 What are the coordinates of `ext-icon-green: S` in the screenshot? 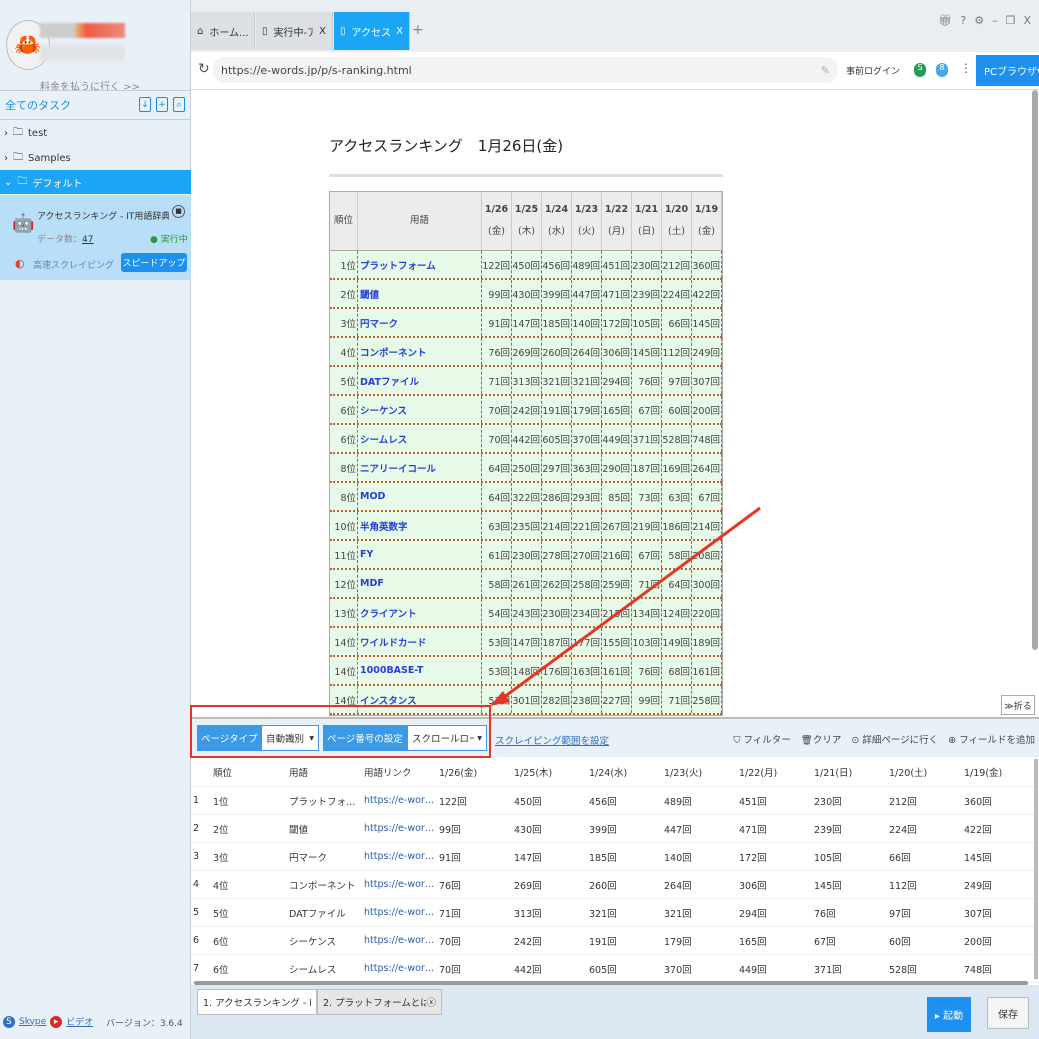 It's located at (920, 70).